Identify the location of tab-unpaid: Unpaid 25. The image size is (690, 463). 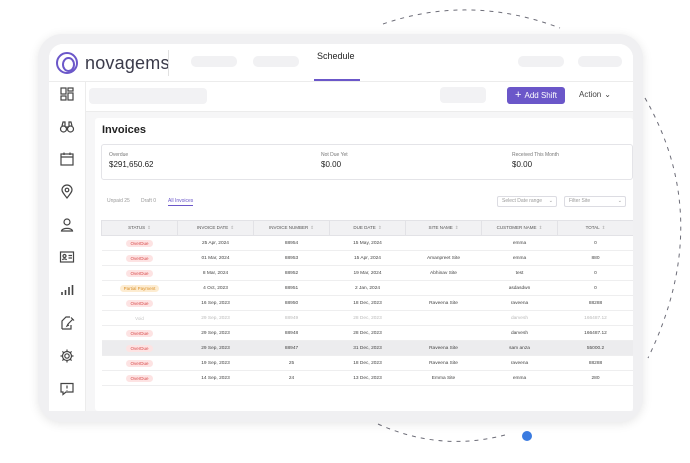
(118, 201).